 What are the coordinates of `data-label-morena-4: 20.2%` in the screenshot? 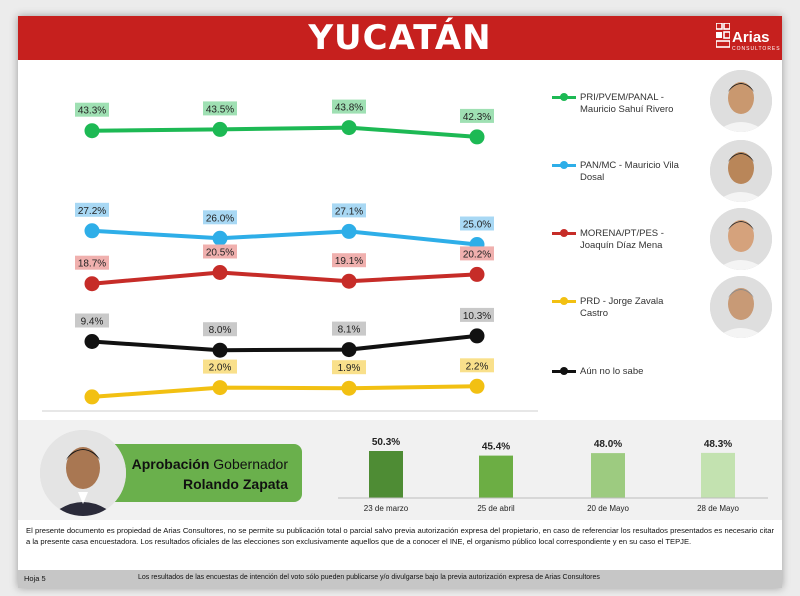 It's located at (477, 254).